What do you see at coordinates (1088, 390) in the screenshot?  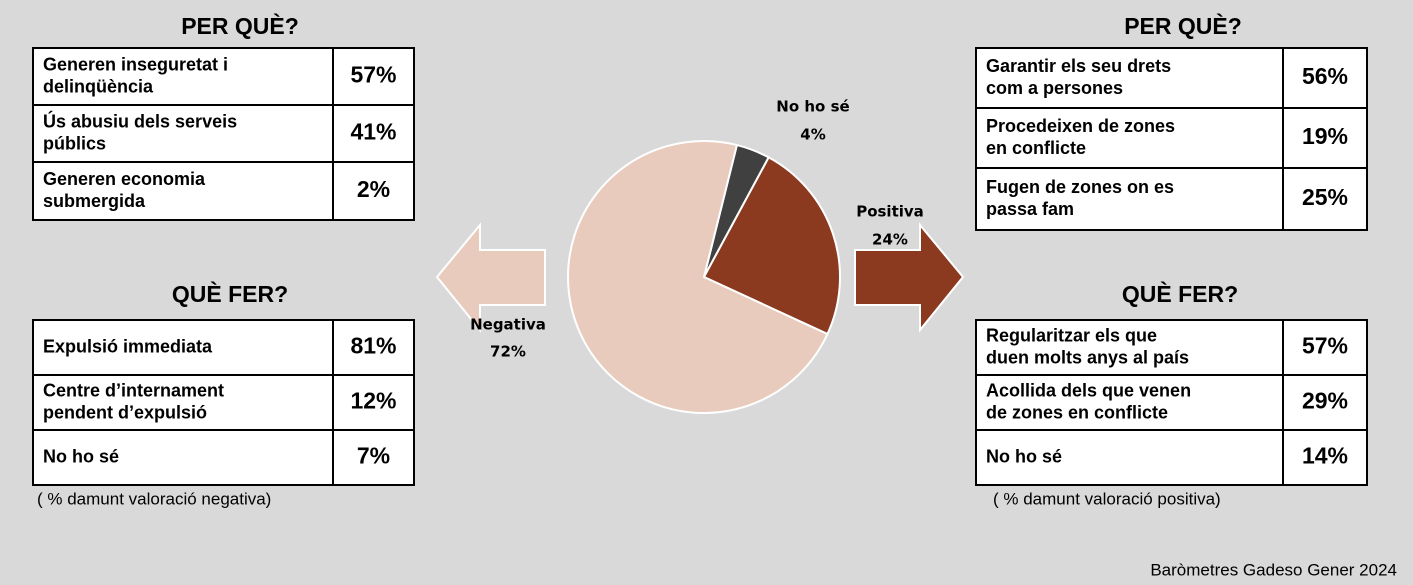 I see `row-label: Acollida dels que venen` at bounding box center [1088, 390].